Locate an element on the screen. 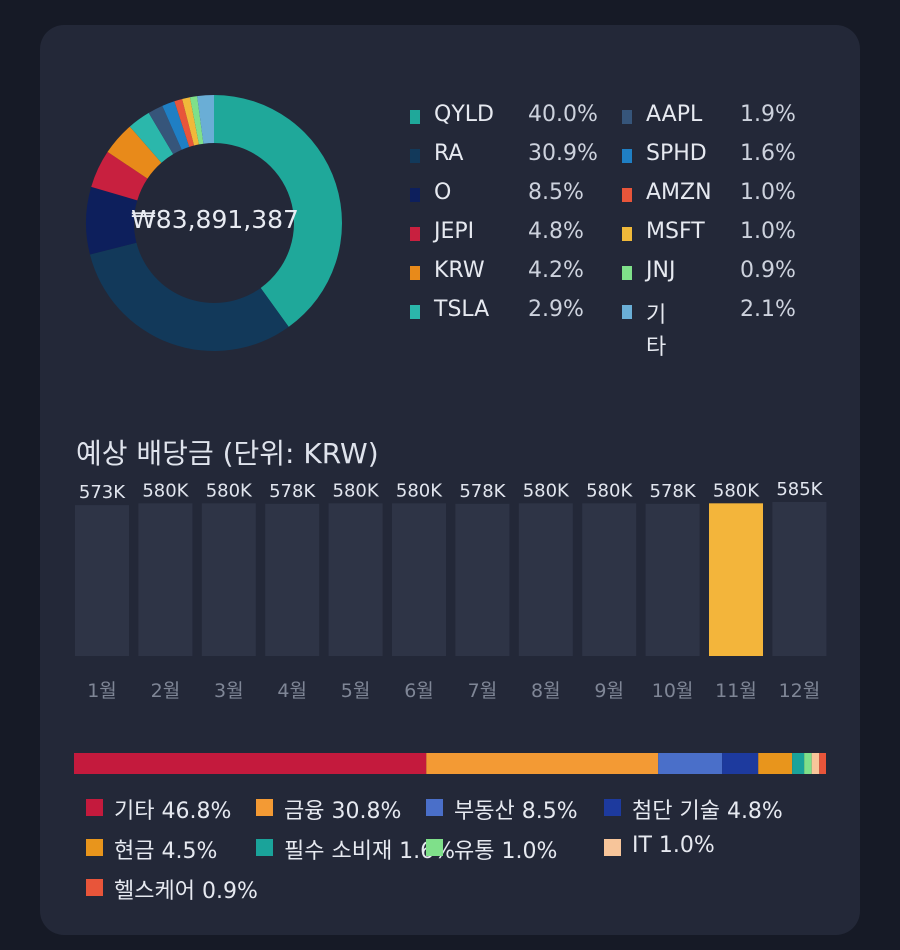 This screenshot has height=950, width=900. legend-percent: 1.9% is located at coordinates (768, 114).